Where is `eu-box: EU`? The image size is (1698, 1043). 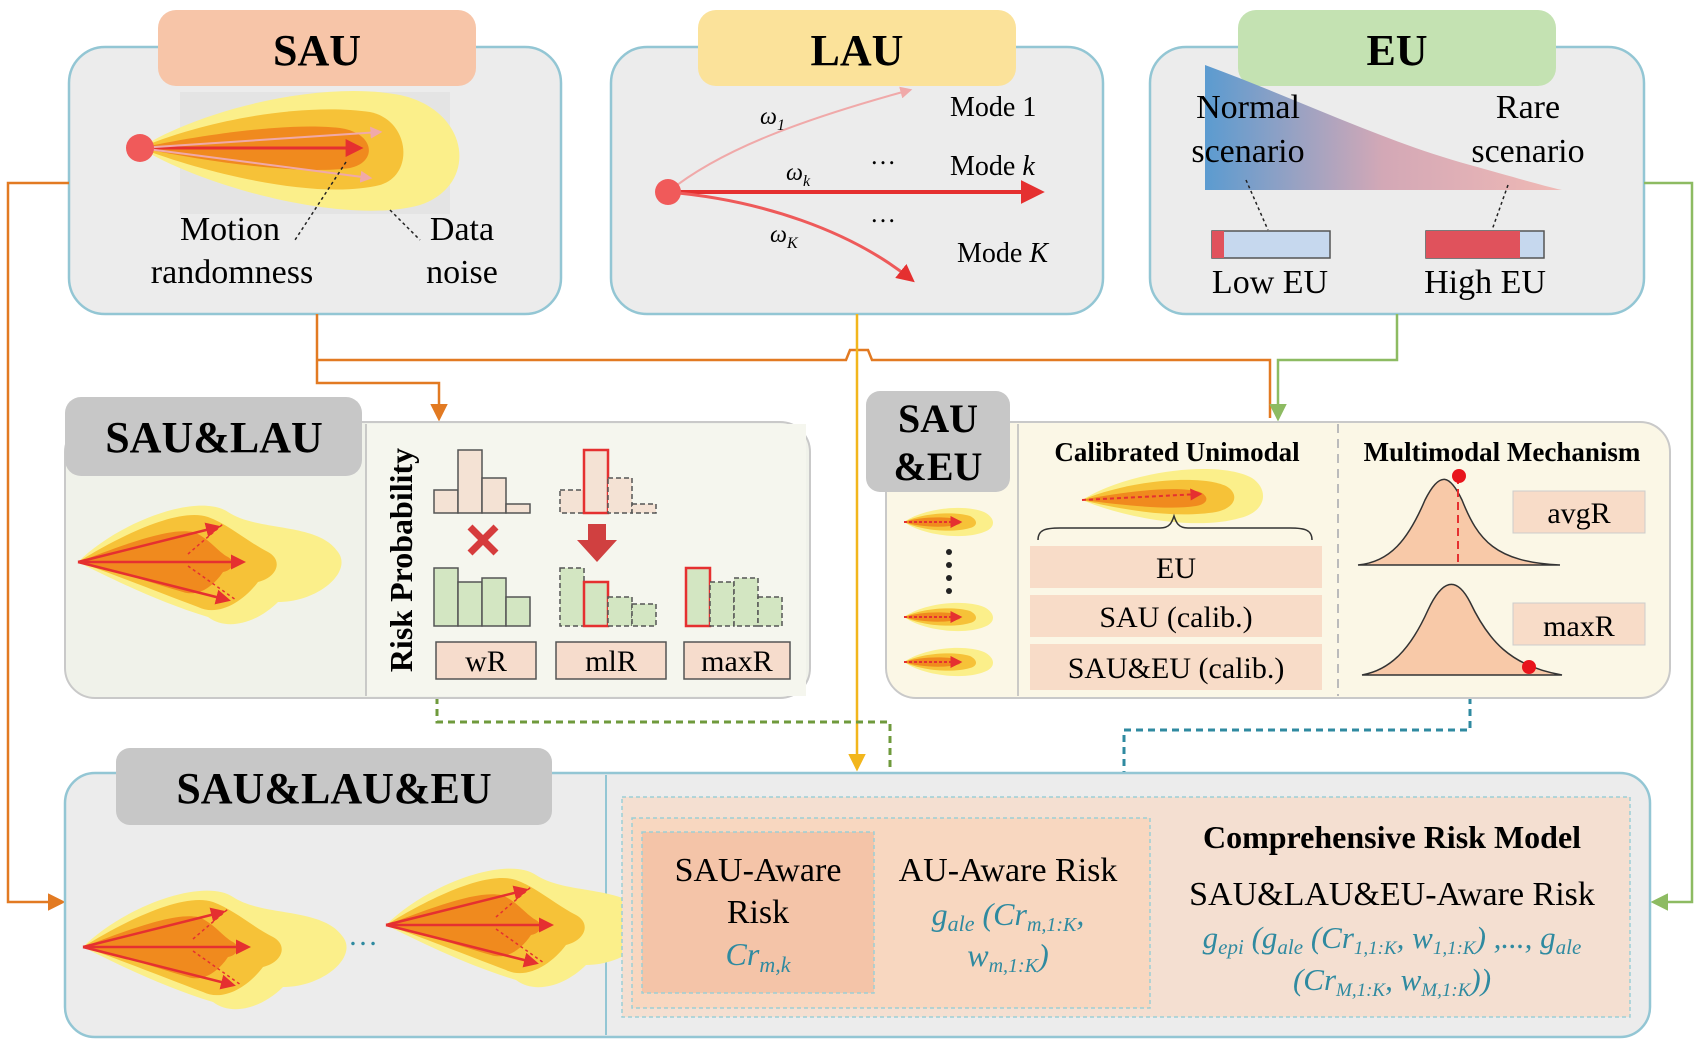
eu-box: EU is located at coordinates (1176, 567).